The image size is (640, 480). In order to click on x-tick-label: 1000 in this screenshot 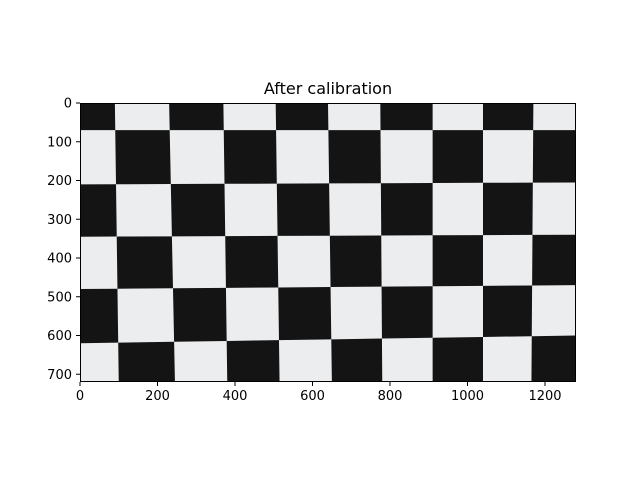, I will do `click(467, 396)`.